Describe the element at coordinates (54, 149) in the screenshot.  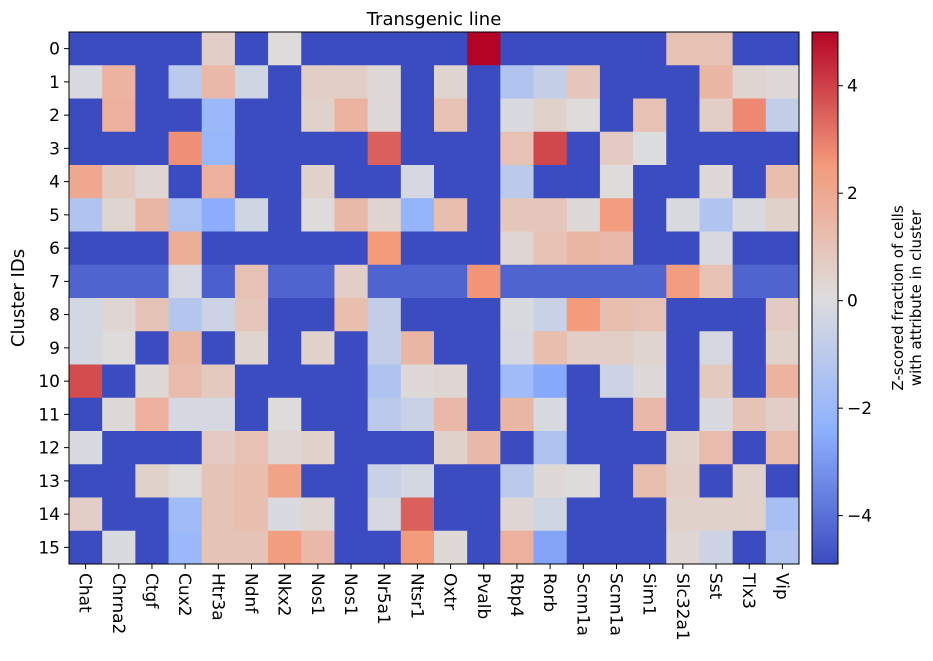
I see `y-tick-label: 3` at that location.